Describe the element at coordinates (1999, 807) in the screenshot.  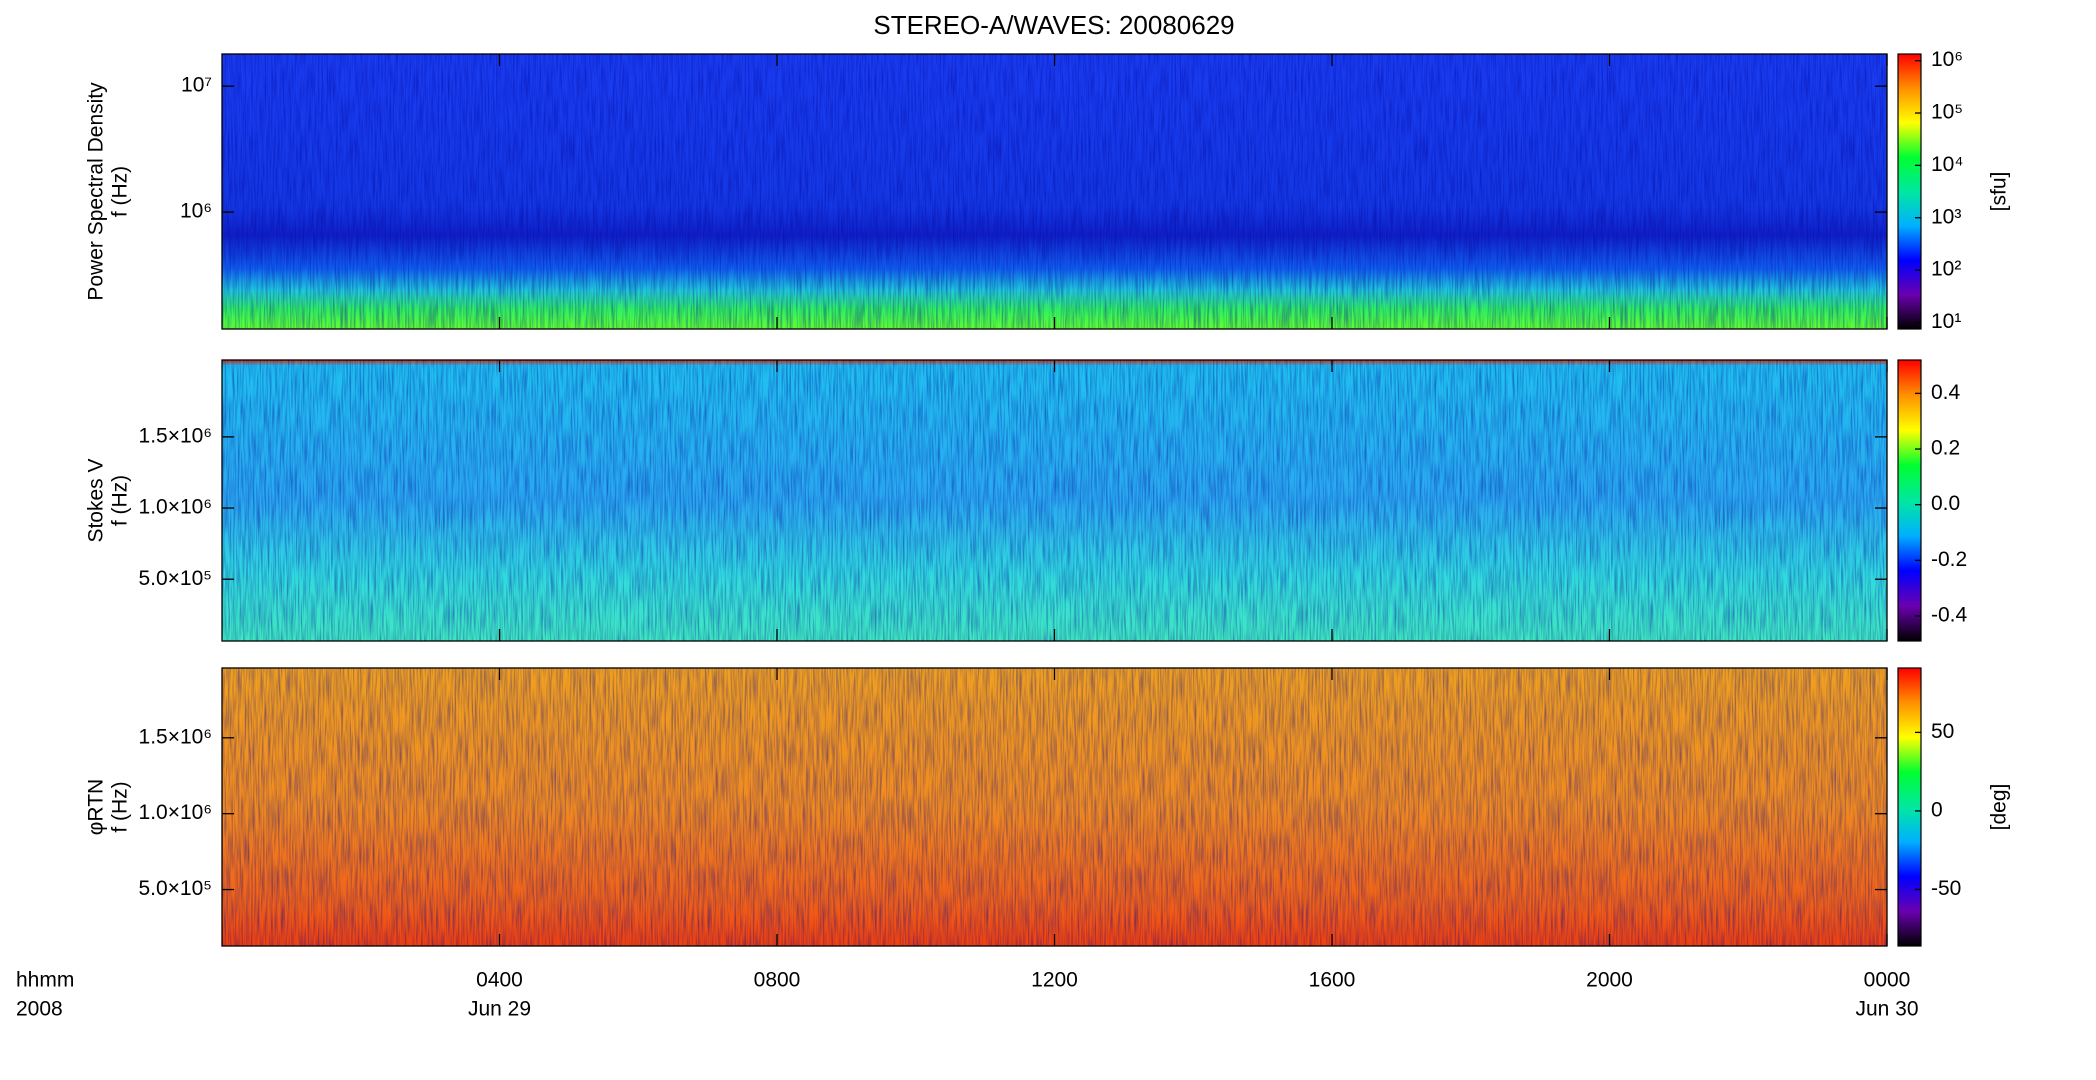
I see `colorbar-label: [deg]` at that location.